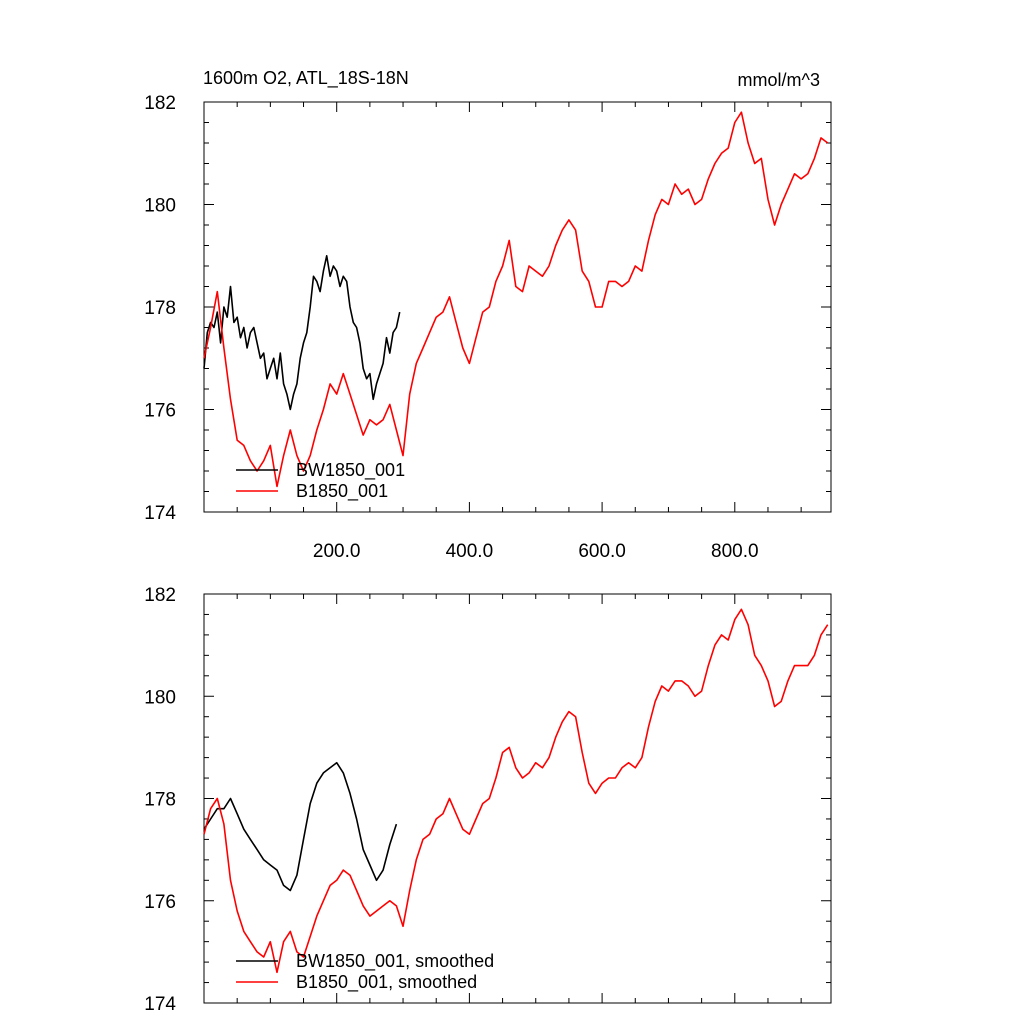 The height and width of the screenshot is (1024, 1024). Describe the element at coordinates (470, 551) in the screenshot. I see `x-tick-label: 400.0` at that location.